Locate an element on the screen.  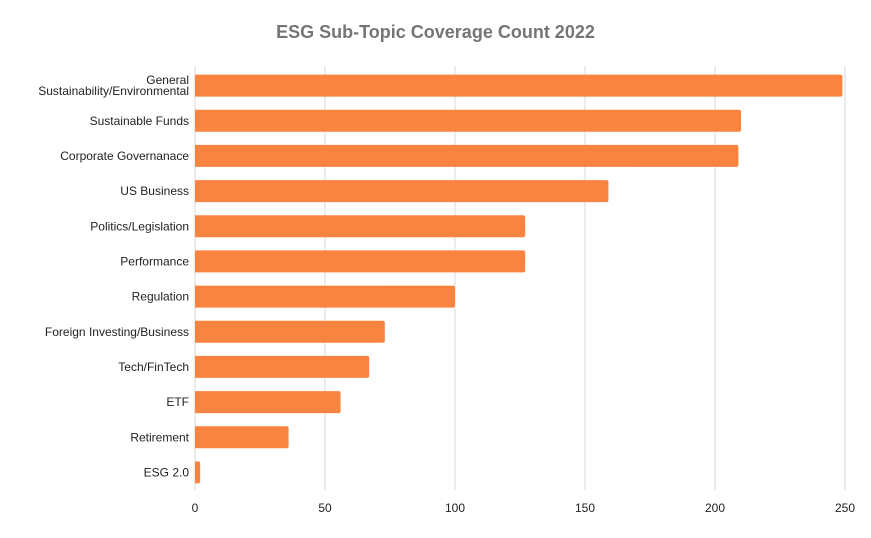
category-label: Foreign Investing/Business is located at coordinates (117, 332).